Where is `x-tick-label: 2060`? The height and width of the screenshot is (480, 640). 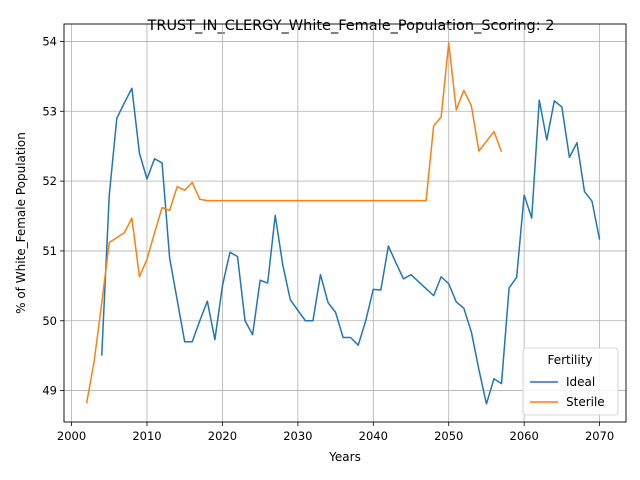 x-tick-label: 2060 is located at coordinates (524, 436).